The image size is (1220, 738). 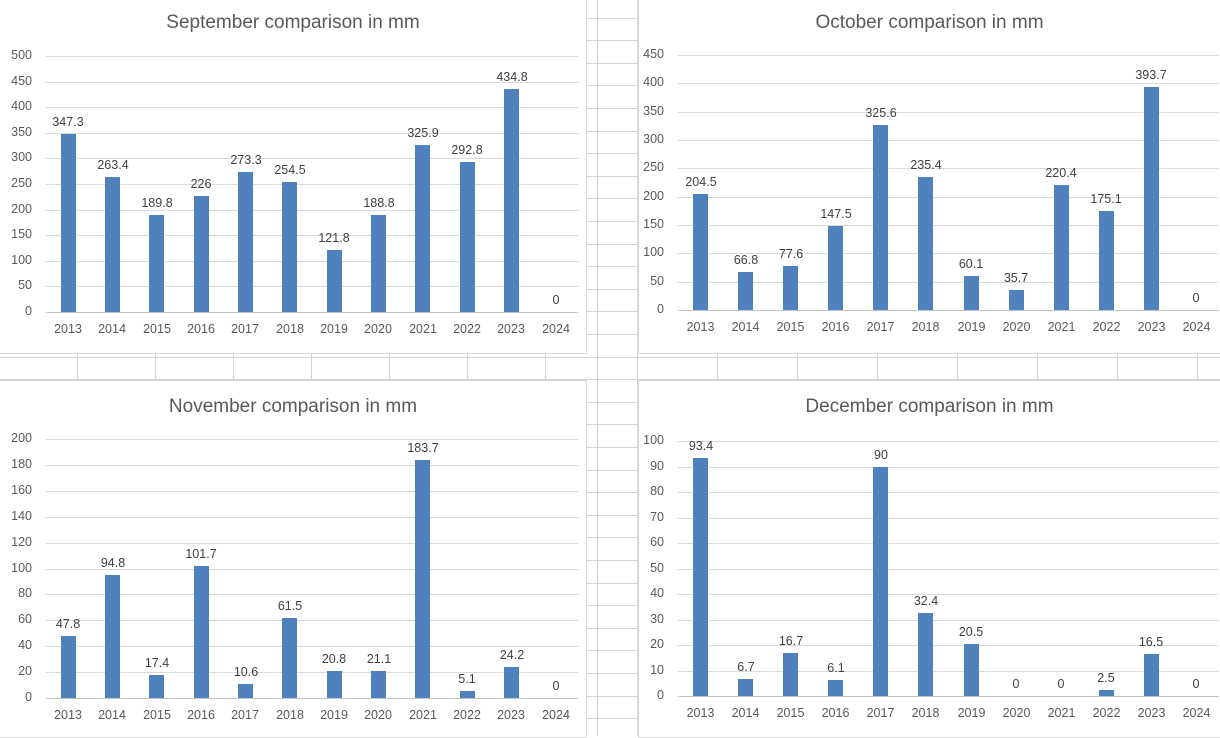 What do you see at coordinates (21, 234) in the screenshot?
I see `y-axis-tick-label: 150` at bounding box center [21, 234].